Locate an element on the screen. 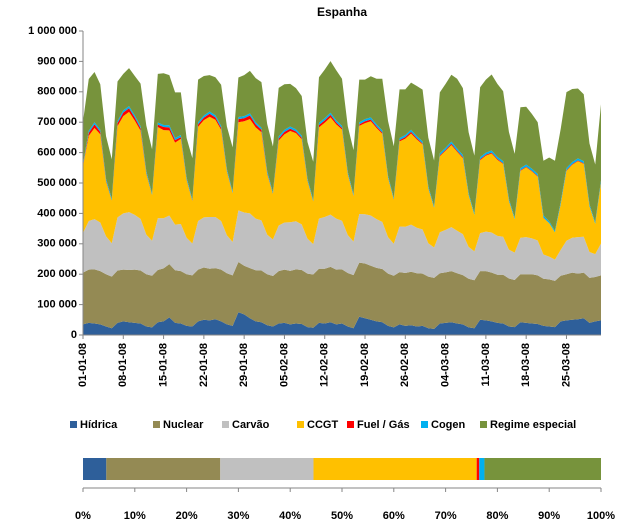 Image resolution: width=623 pixels, height=523 pixels. x-tick-label: 22-01-08 is located at coordinates (204, 365).